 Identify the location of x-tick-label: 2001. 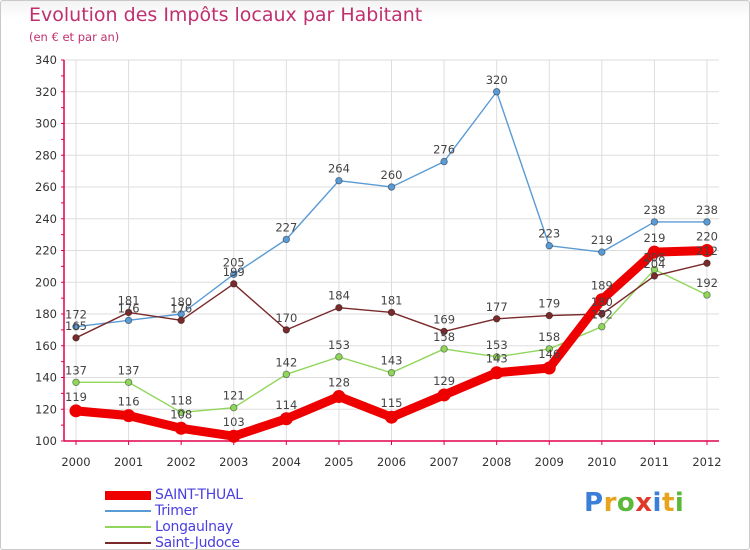
(128, 462).